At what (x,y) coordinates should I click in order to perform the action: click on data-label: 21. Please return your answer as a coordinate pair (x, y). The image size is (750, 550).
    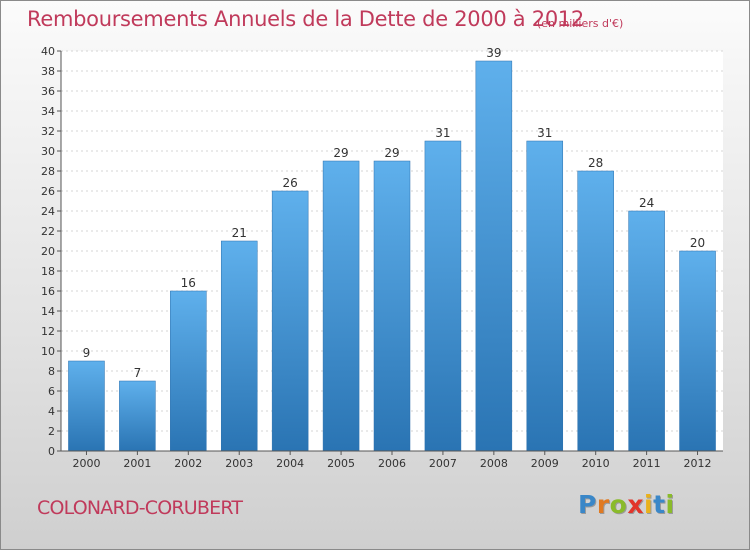
    Looking at the image, I should click on (239, 233).